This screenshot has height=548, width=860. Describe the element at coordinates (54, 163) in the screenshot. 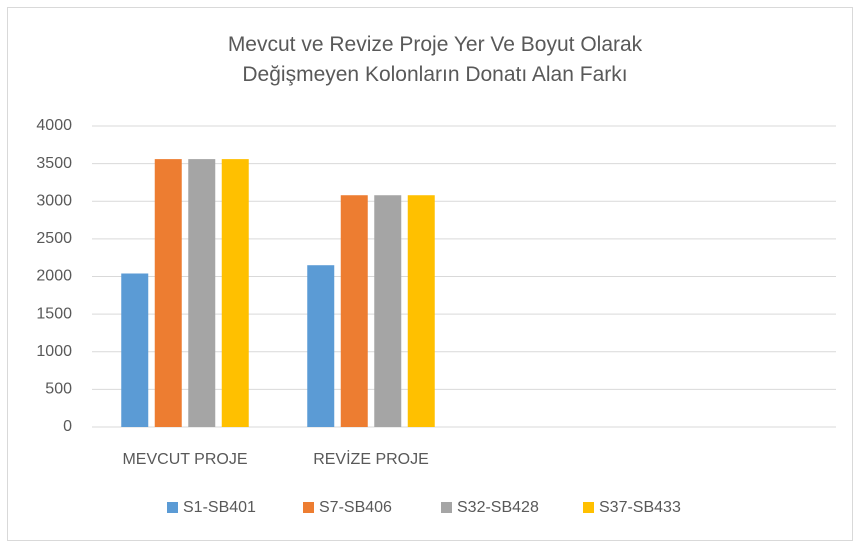

I see `y-tick-label: 3500` at that location.